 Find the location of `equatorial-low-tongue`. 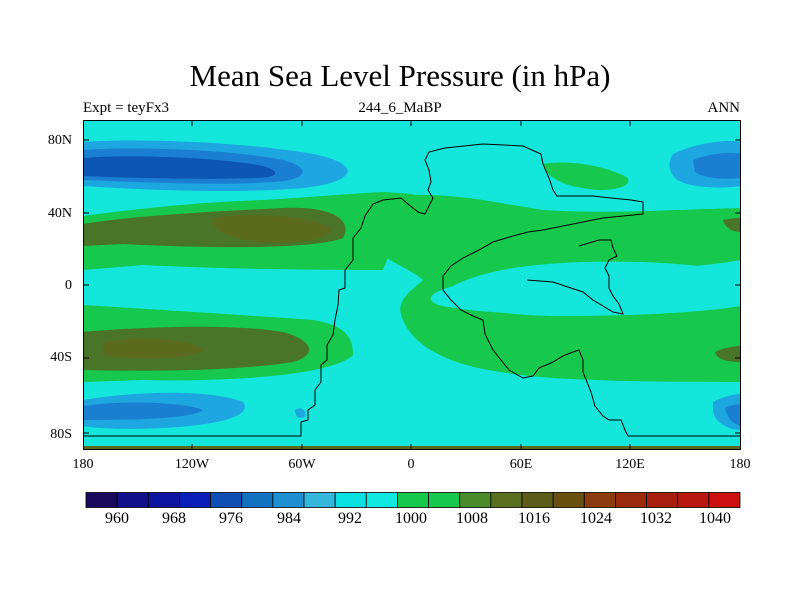

equatorial-low-tongue is located at coordinates (594, 288).